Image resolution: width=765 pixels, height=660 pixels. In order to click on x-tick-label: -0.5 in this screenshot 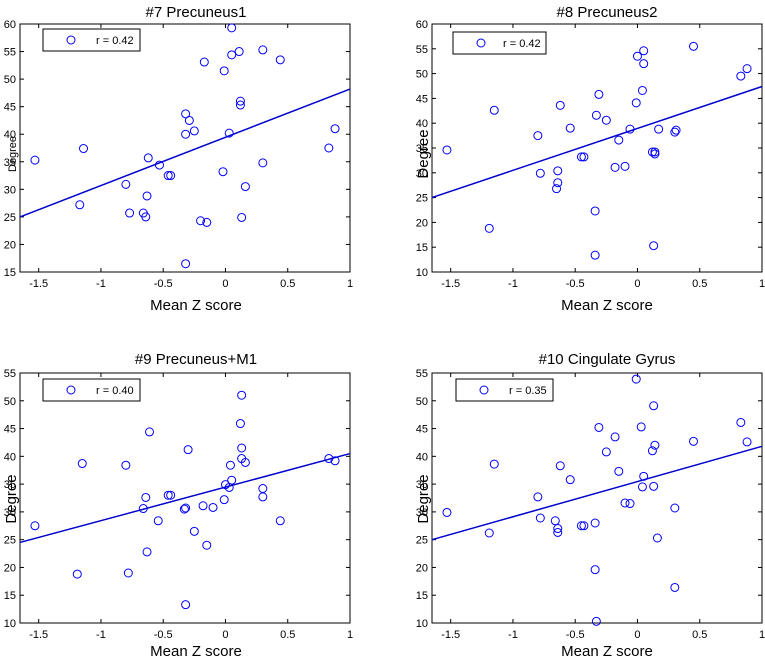, I will do `click(163, 284)`.